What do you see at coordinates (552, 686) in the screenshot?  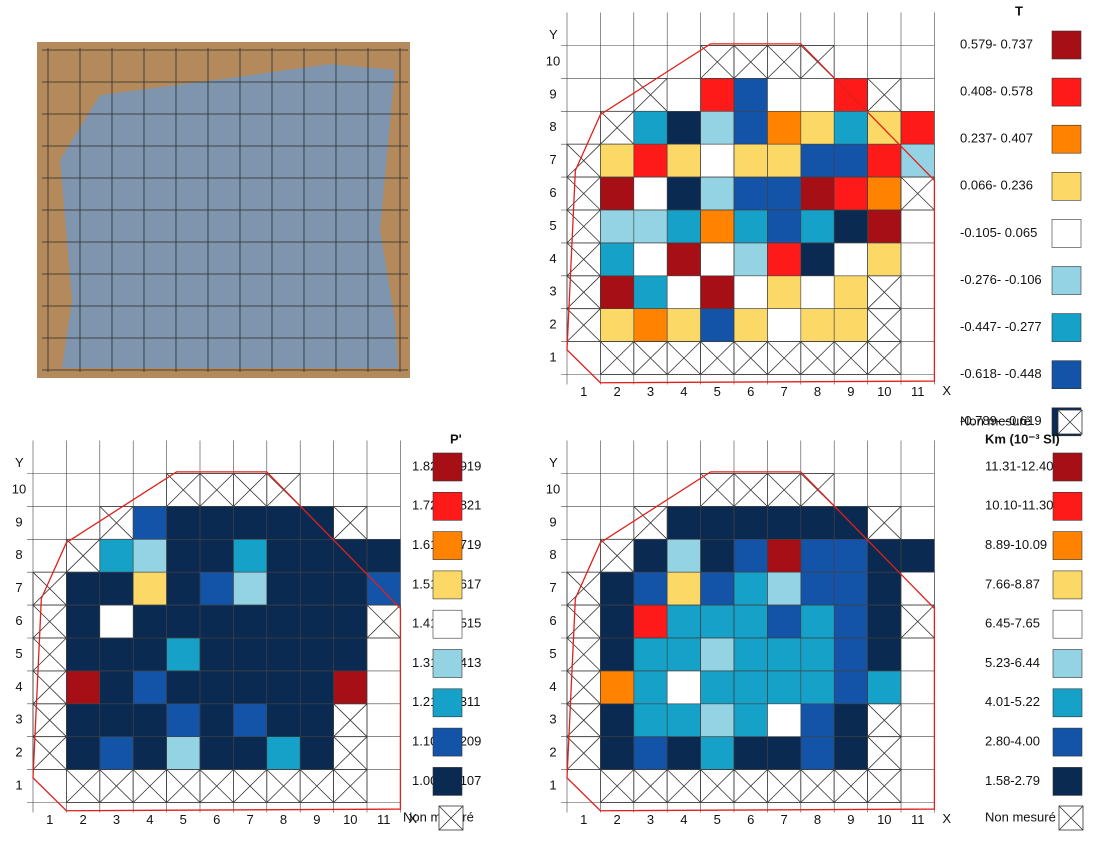 I see `y-tick-label: 4` at bounding box center [552, 686].